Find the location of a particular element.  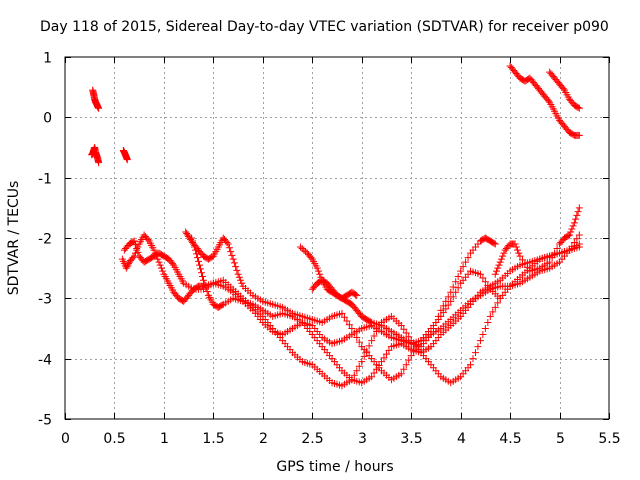

x-tick-label: 3.5 is located at coordinates (411, 439).